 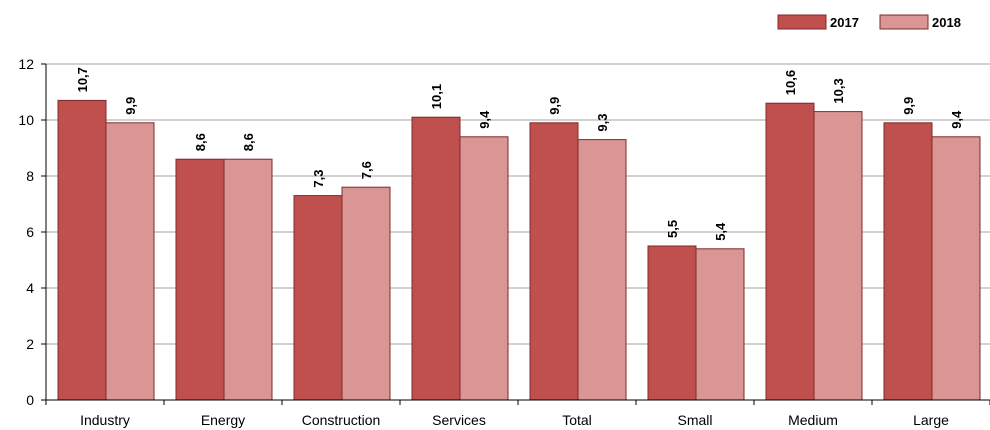 I want to click on data-label-2018-large: 9,4, so click(x=956, y=119).